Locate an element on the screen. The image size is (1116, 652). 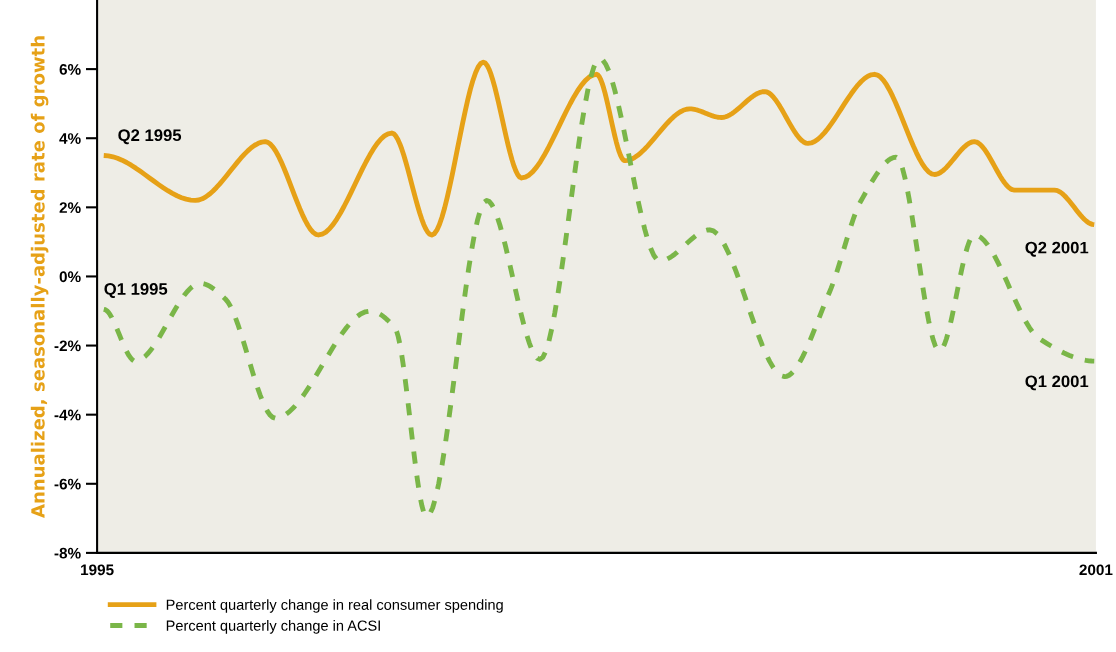
annotation: Q1 1995 is located at coordinates (136, 290).